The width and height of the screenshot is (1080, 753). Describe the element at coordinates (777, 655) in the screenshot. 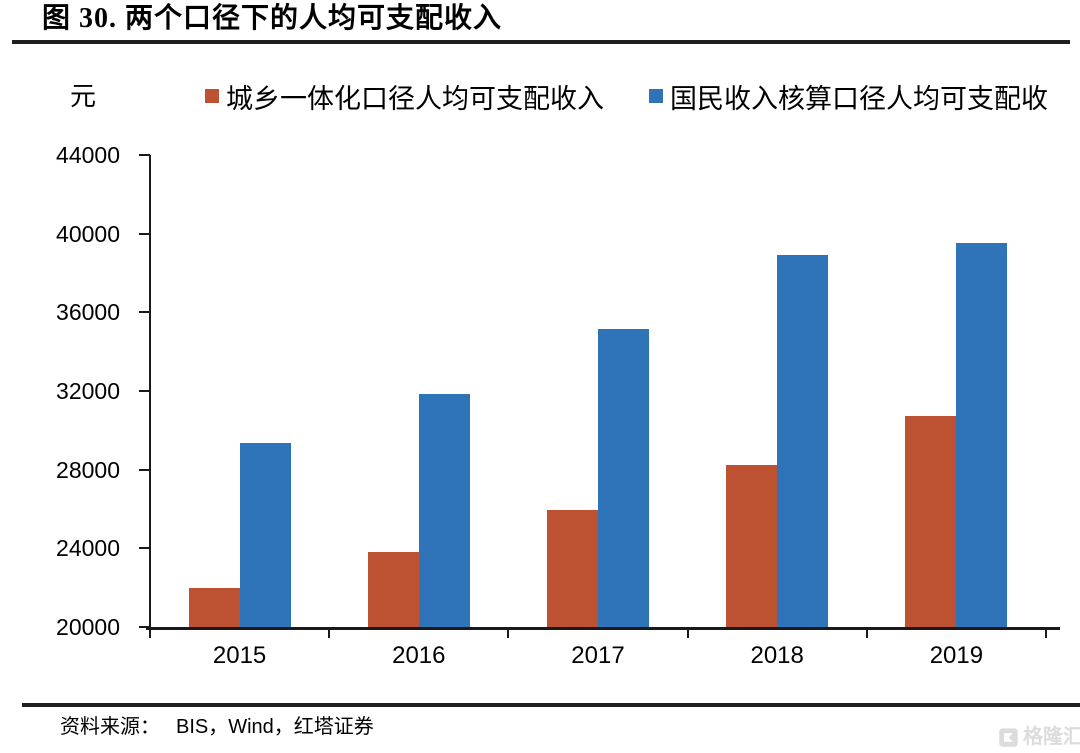

I see `x-tick-label: 2018` at that location.